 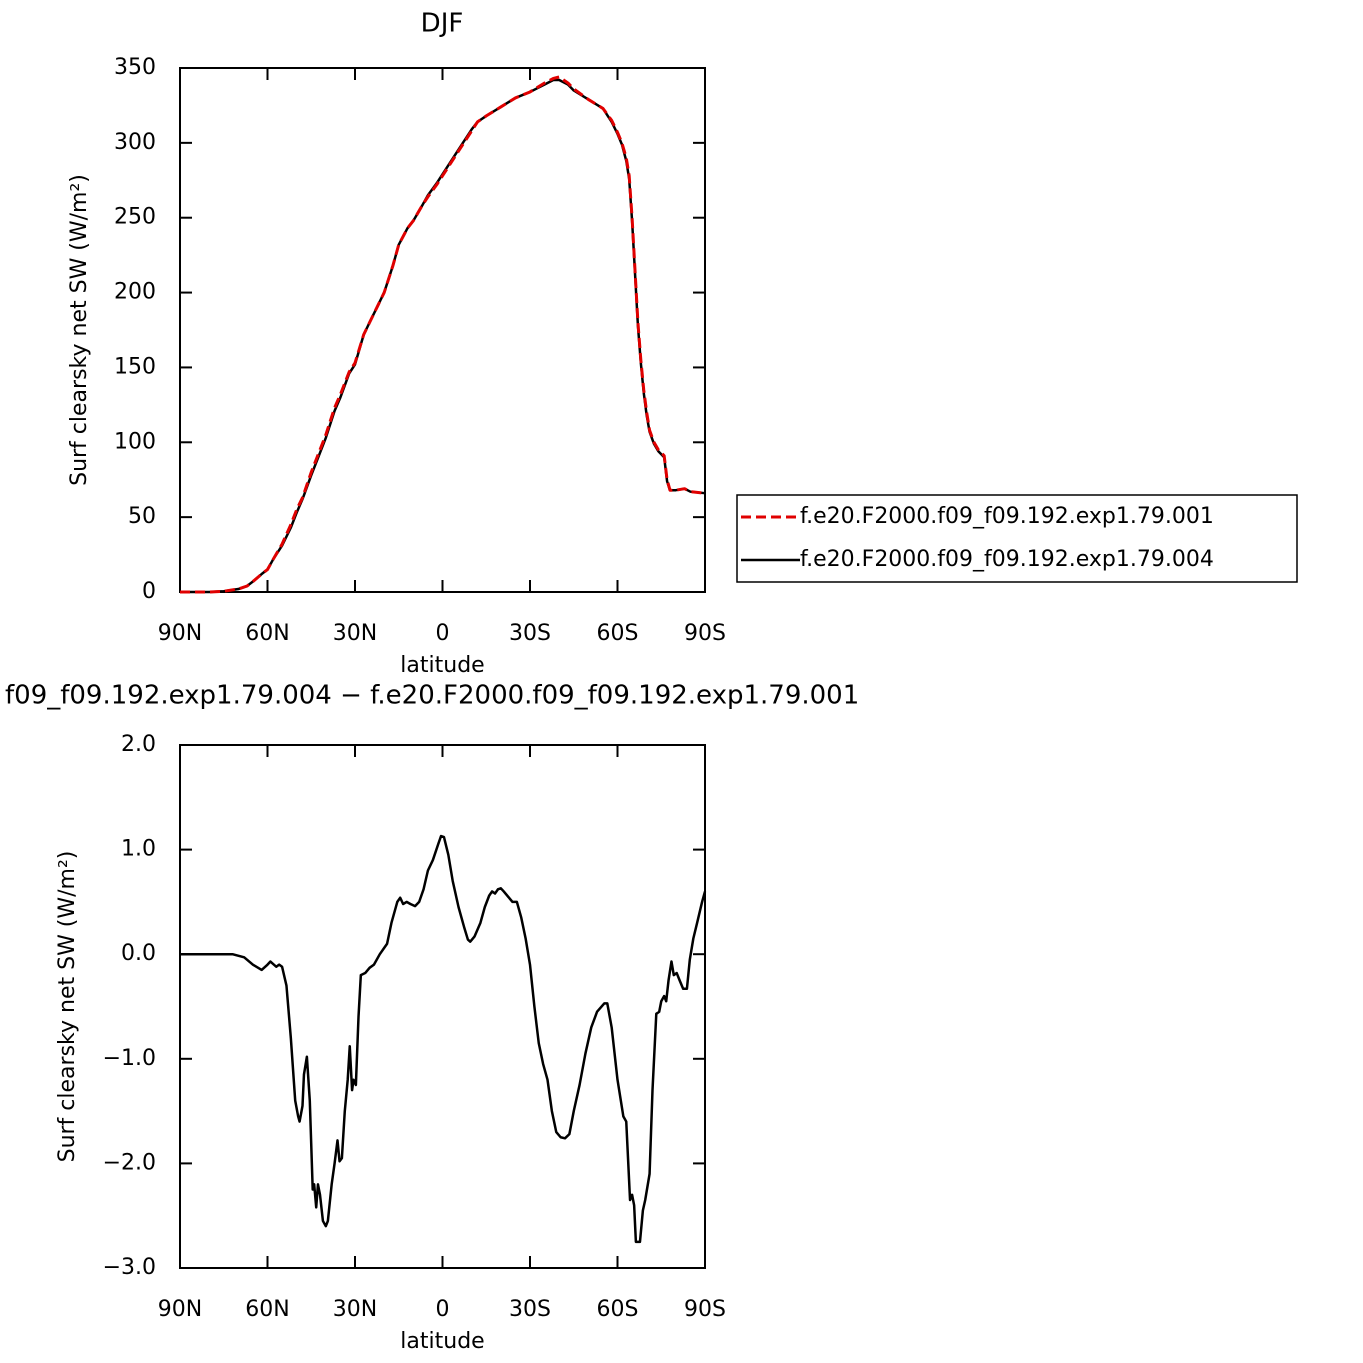 I want to click on y-tick-label: 300, so click(x=135, y=142).